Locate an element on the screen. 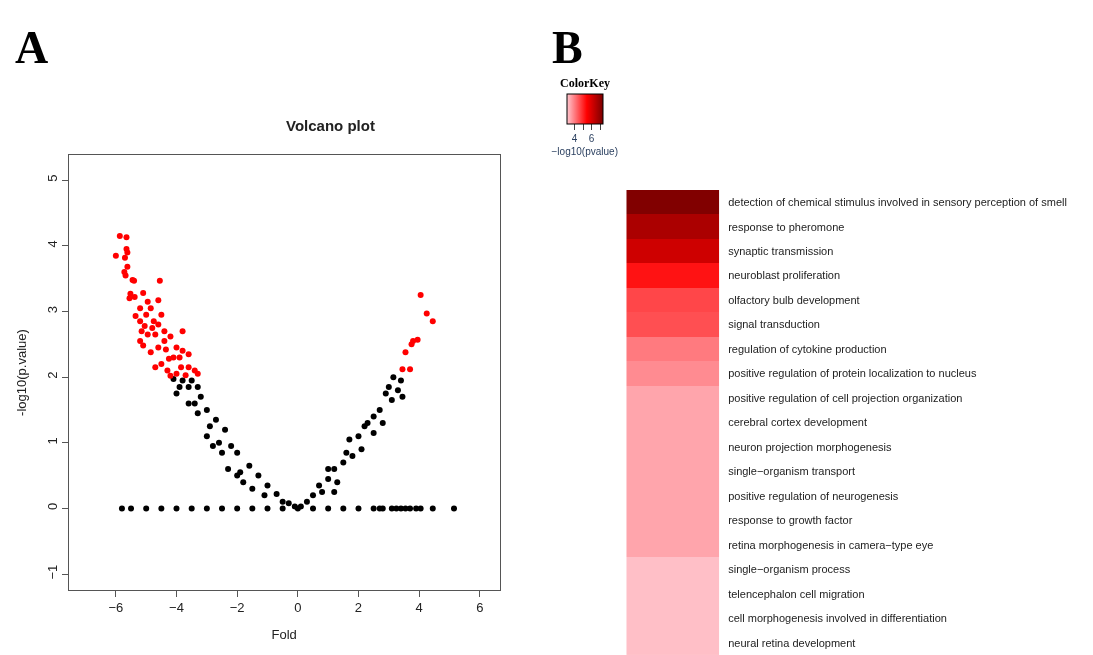 Image resolution: width=1093 pixels, height=655 pixels. y-tick-label: positive regulation of cell projection organization is located at coordinates (845, 397).